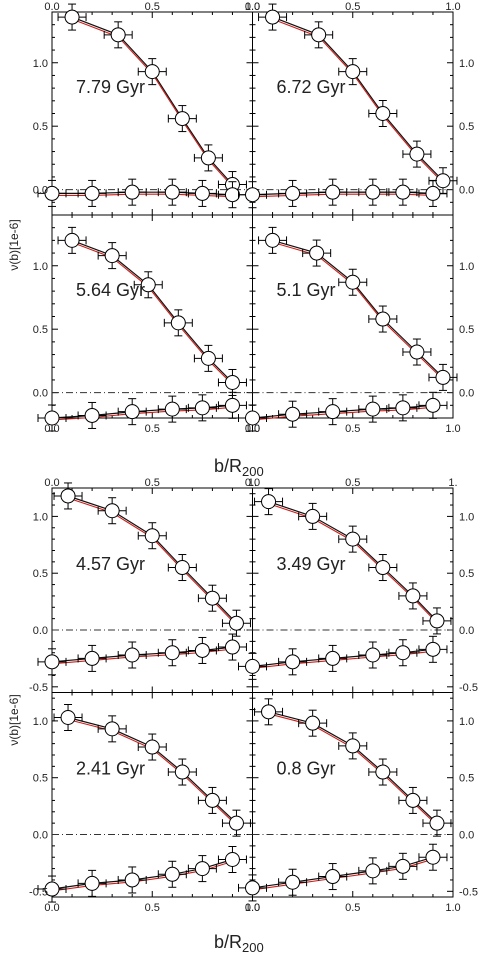  Describe the element at coordinates (466, 394) in the screenshot. I see `y-tick-label-right: 0.0` at that location.